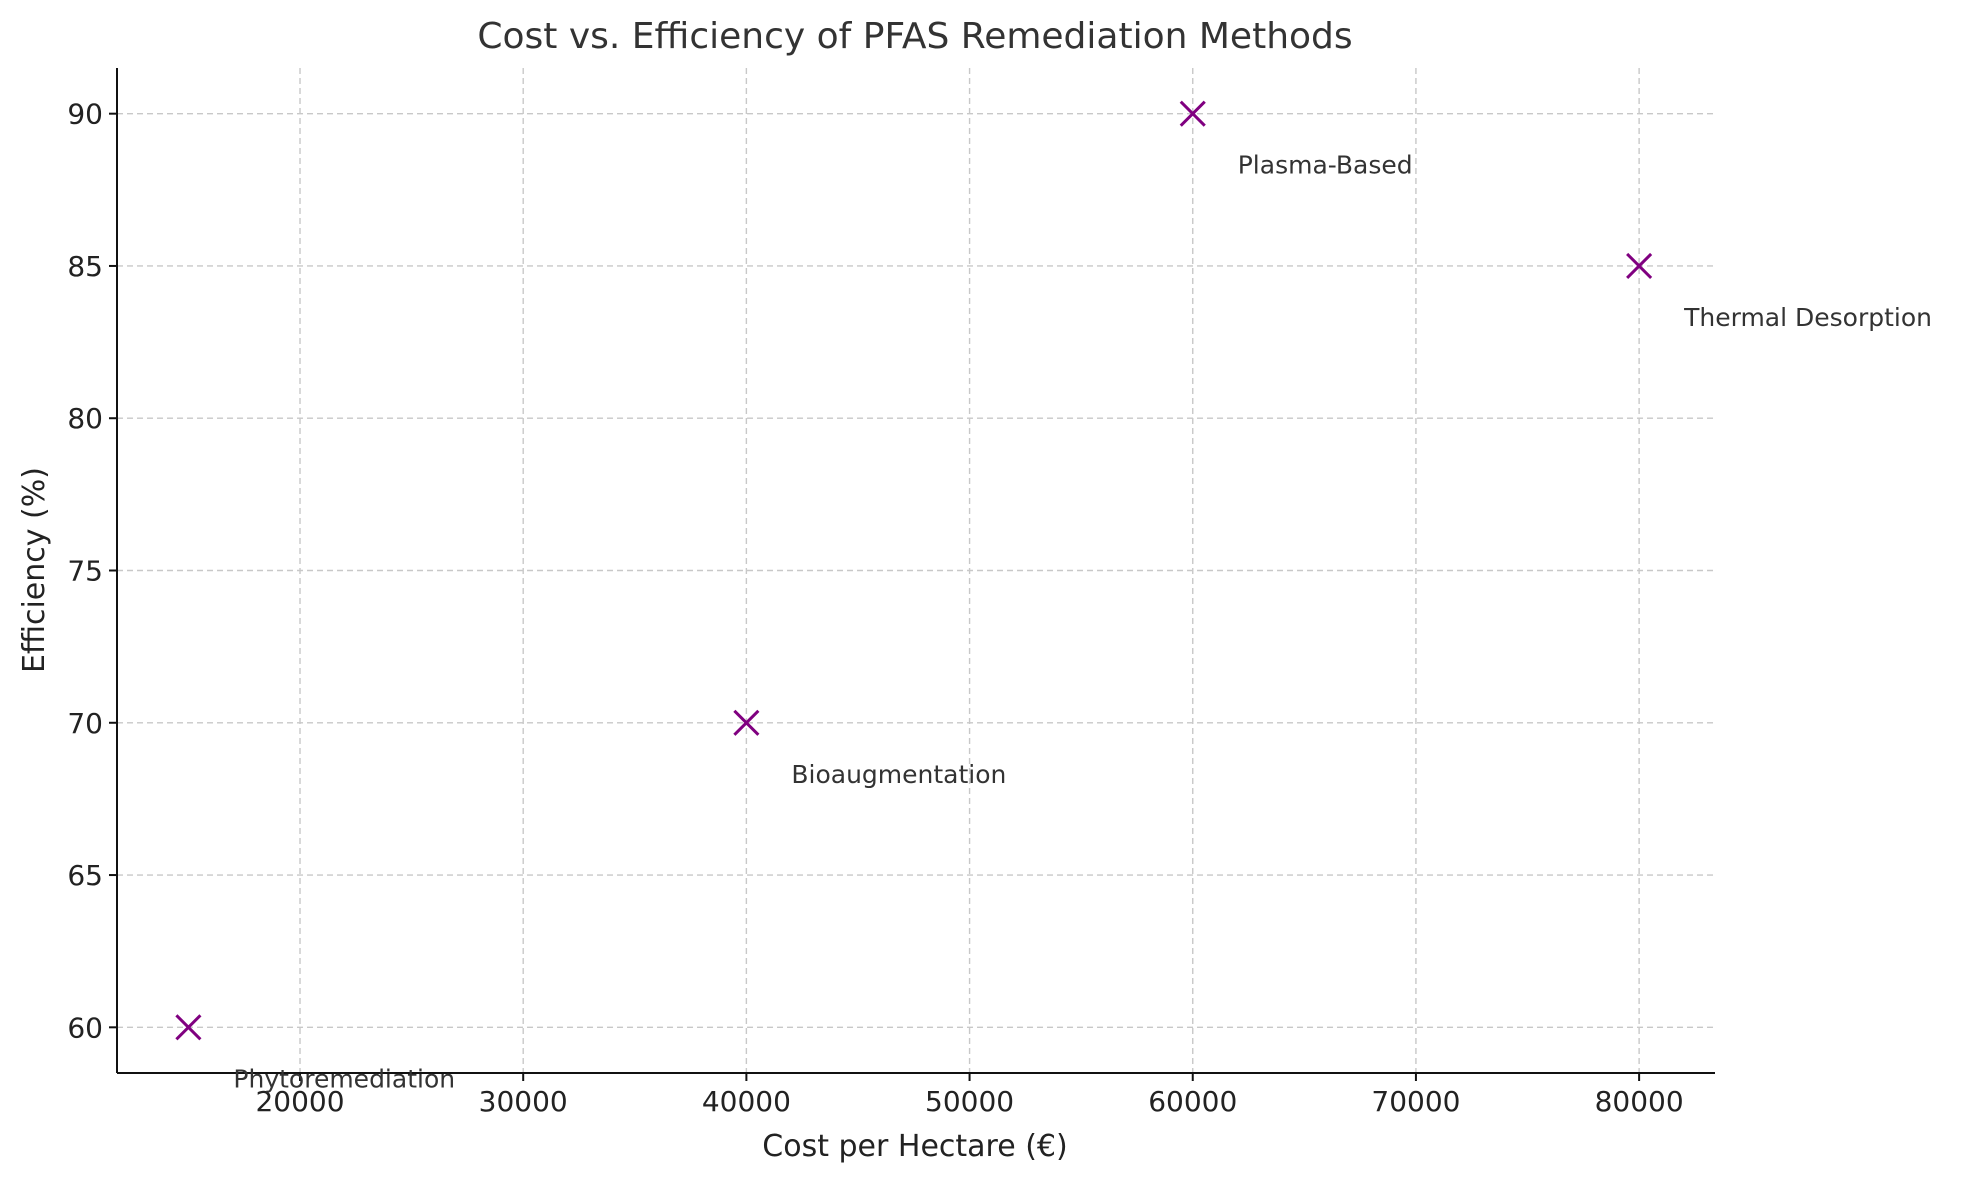 This screenshot has width=1979, height=1180. Describe the element at coordinates (898, 774) in the screenshot. I see `point-label: Bioaugmentation` at that location.